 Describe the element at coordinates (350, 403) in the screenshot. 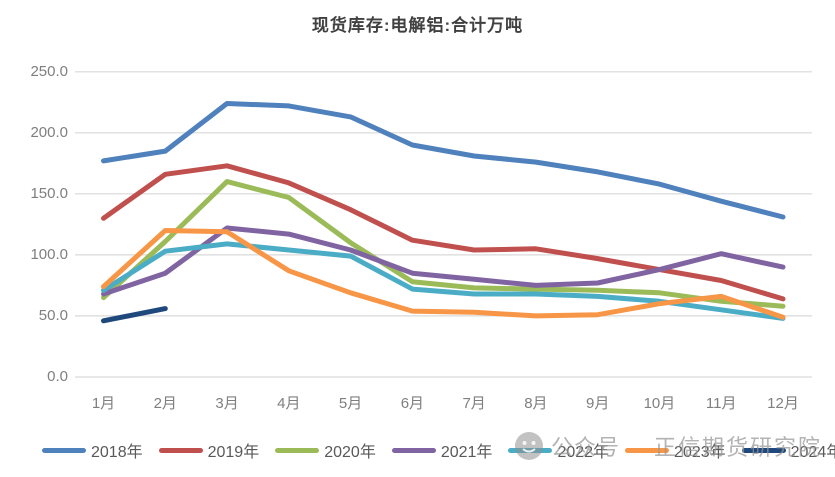

I see `x-tick-label: 5月` at that location.